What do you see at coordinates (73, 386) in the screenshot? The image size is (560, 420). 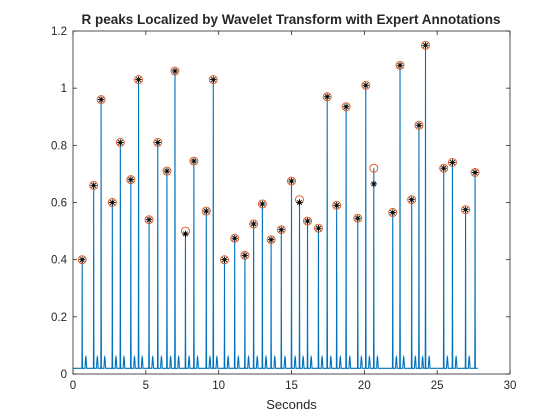 I see `x-tick-label: 0` at bounding box center [73, 386].